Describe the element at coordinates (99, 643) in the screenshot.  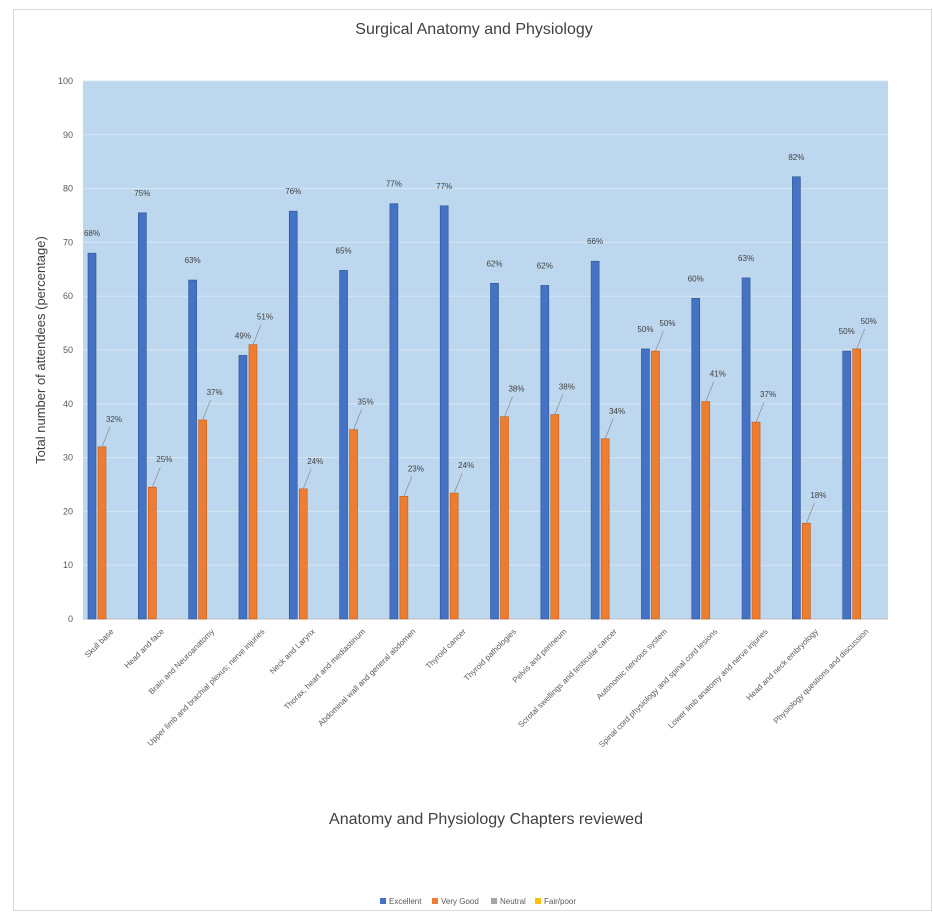
I see `x-tick-label: Skull base` at that location.